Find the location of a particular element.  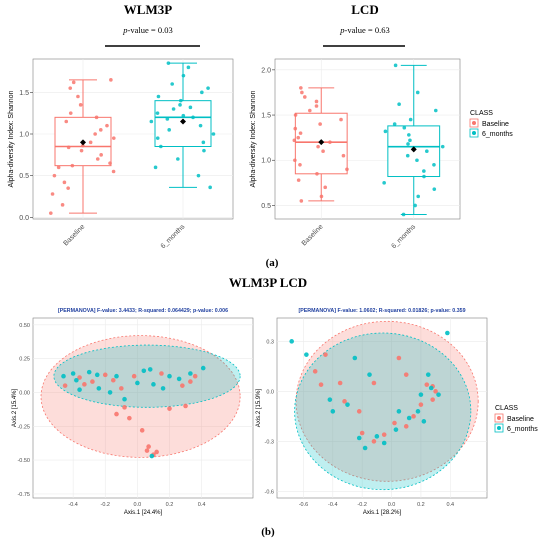

legend-key-point-baseline is located at coordinates (474, 123).